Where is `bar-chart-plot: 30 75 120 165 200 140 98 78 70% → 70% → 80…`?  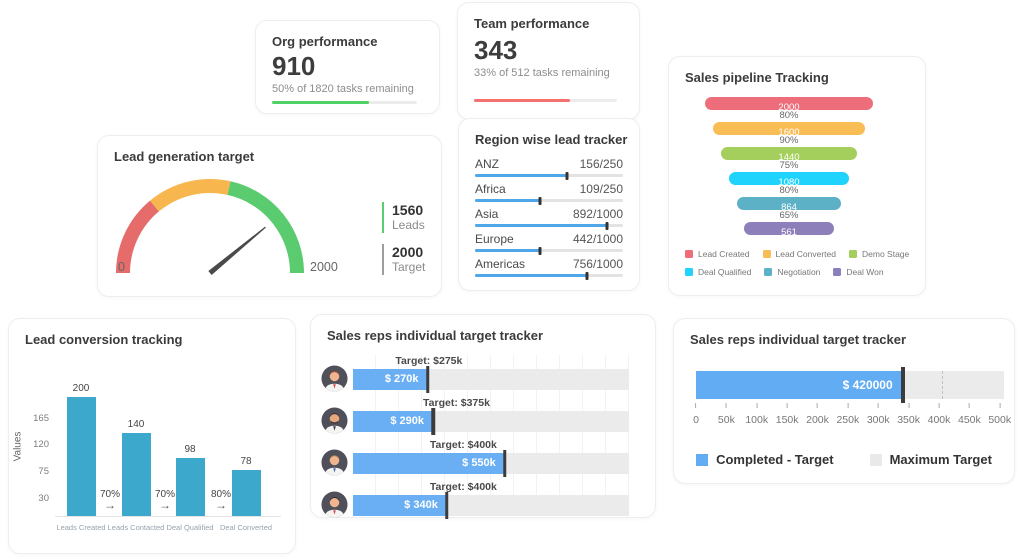 bar-chart-plot: 30 75 120 165 200 140 98 78 70% → 70% → 80… is located at coordinates (157, 450).